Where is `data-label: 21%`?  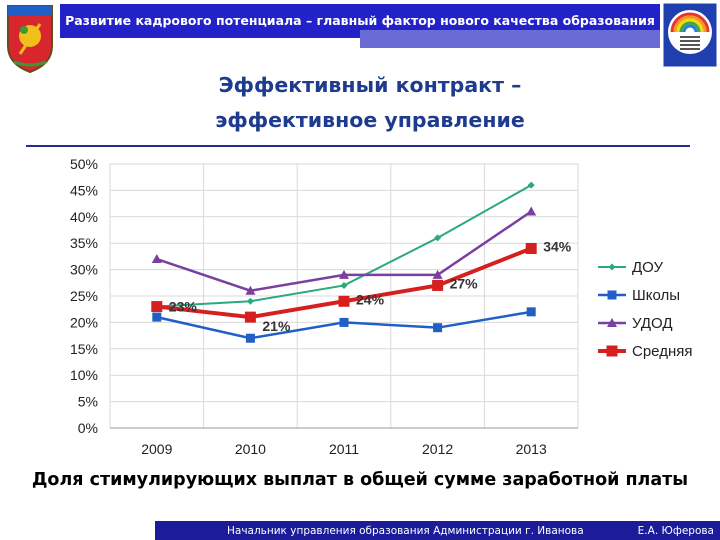
data-label: 21% is located at coordinates (276, 326).